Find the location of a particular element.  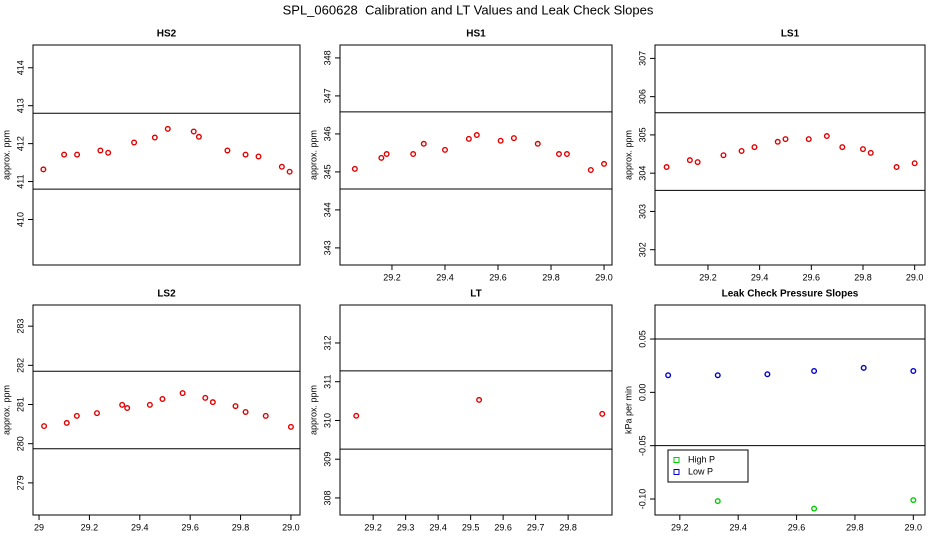

y-tick-label: 305 is located at coordinates (642, 134).